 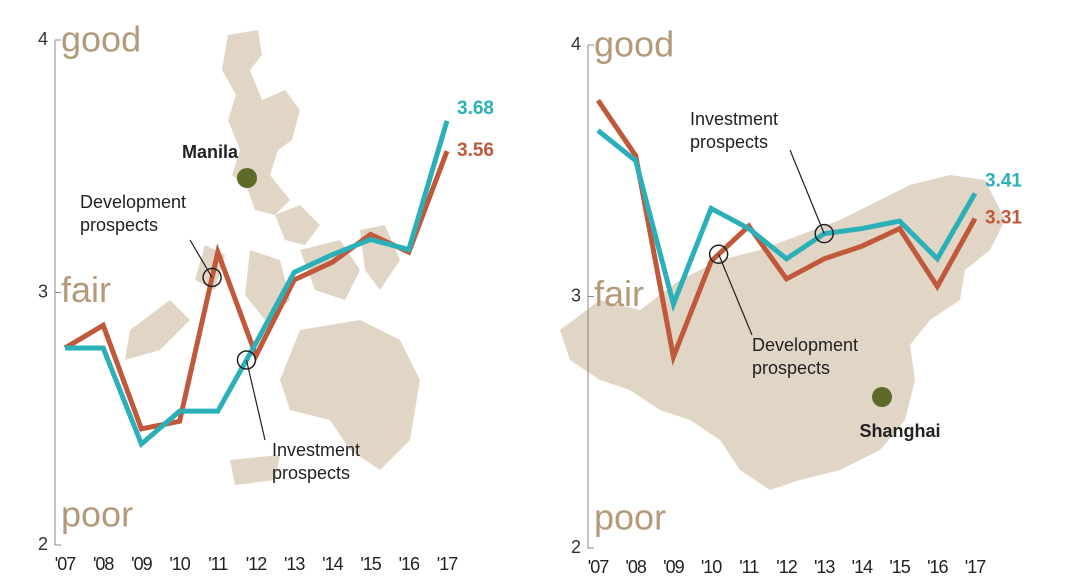 I want to click on series-line, so click(x=787, y=220).